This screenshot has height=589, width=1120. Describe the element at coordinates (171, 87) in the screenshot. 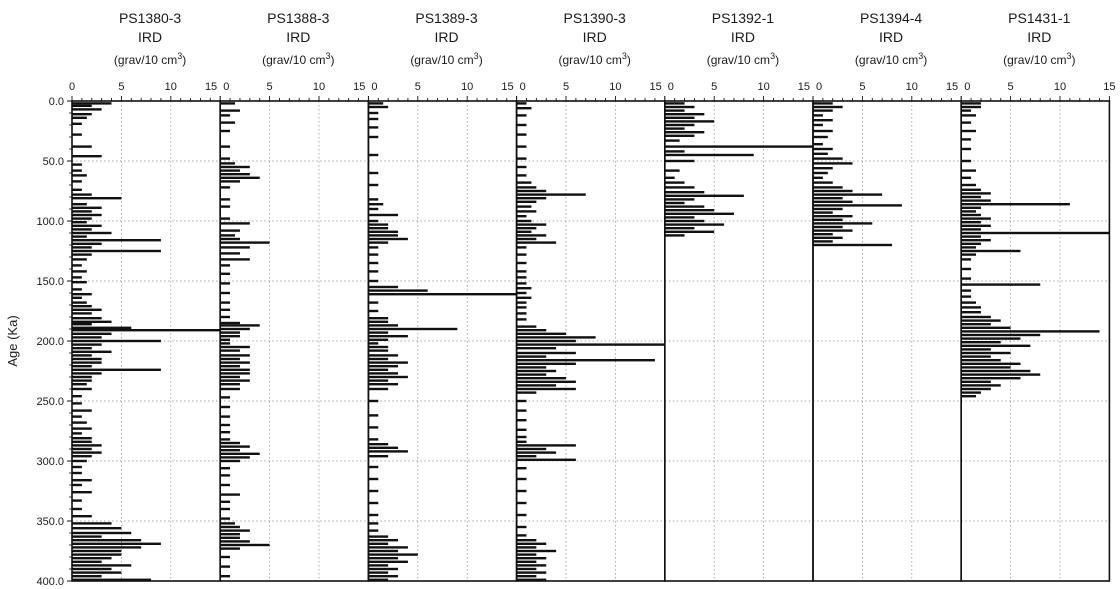

I see `x-tick-label: 10` at that location.